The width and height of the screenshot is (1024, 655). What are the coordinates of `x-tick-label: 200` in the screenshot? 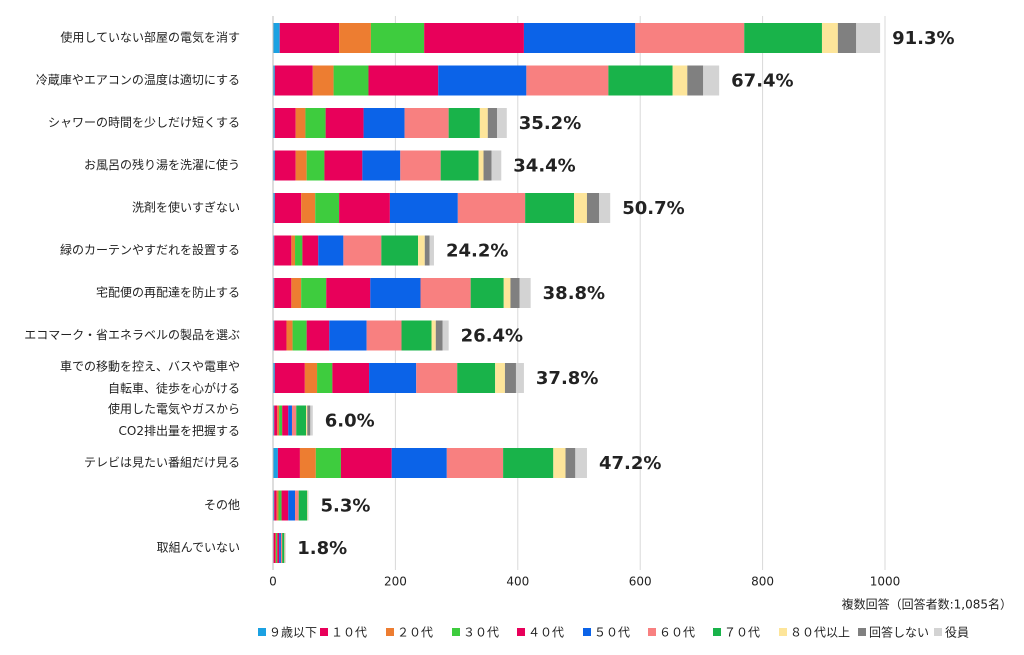 It's located at (395, 582).